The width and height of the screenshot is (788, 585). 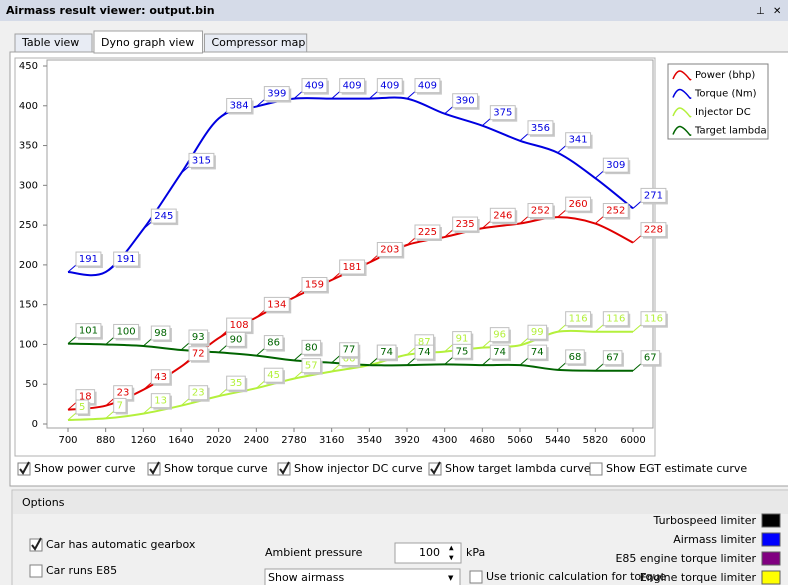 I want to click on data-label: 99, so click(x=537, y=332).